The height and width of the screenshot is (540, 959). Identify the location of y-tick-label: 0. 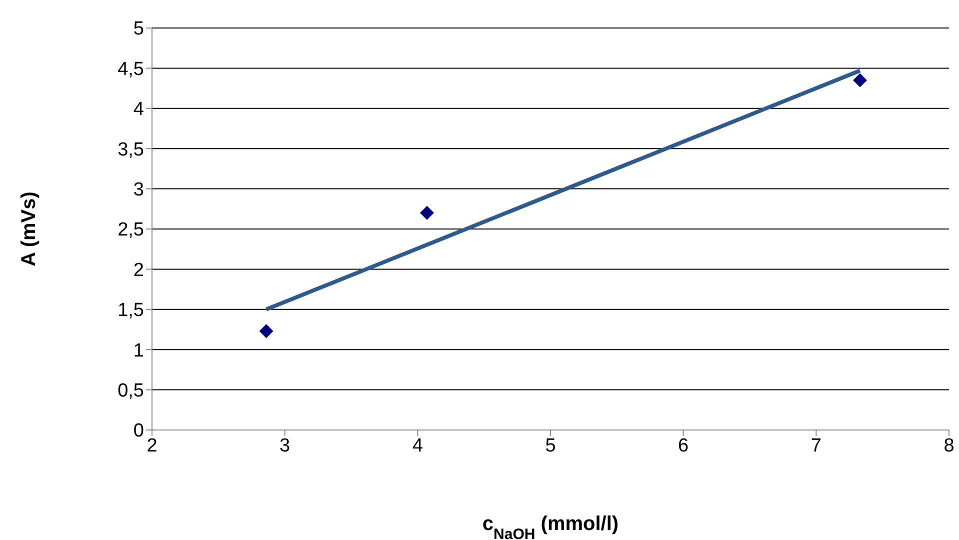
(138, 431).